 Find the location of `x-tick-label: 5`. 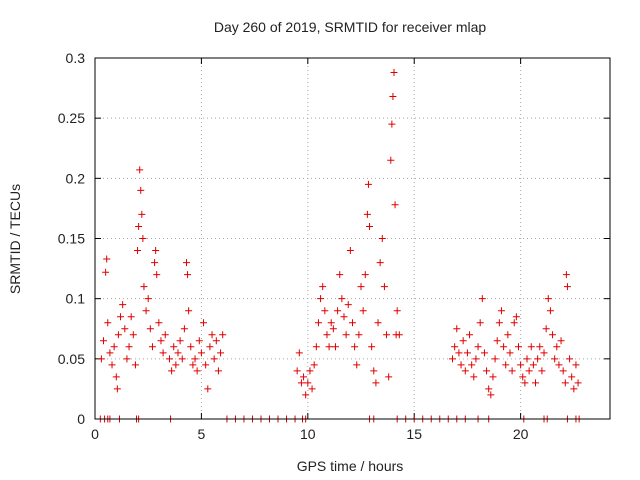

x-tick-label: 5 is located at coordinates (202, 434).